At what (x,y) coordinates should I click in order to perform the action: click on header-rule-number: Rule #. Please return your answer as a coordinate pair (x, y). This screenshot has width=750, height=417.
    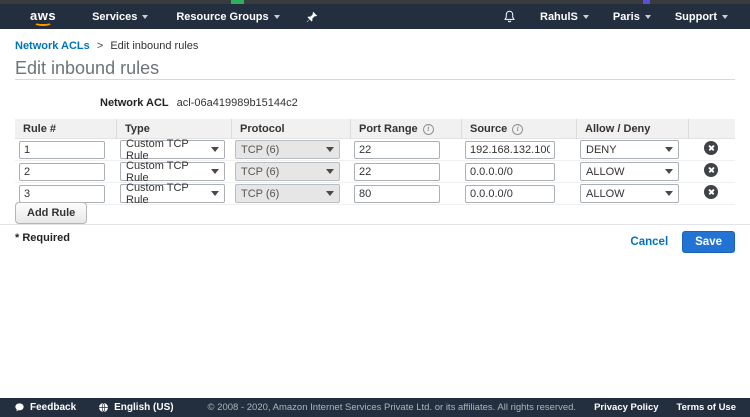
    Looking at the image, I should click on (40, 129).